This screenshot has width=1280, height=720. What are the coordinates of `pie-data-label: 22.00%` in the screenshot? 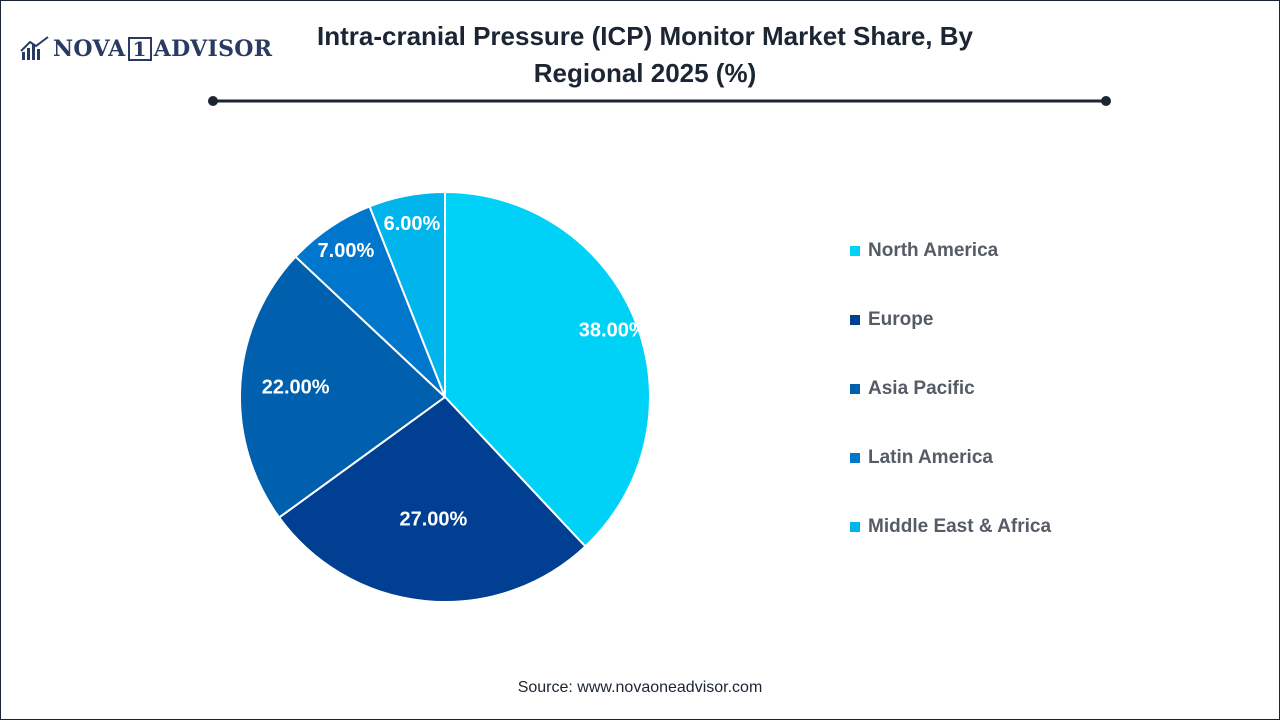 It's located at (296, 388).